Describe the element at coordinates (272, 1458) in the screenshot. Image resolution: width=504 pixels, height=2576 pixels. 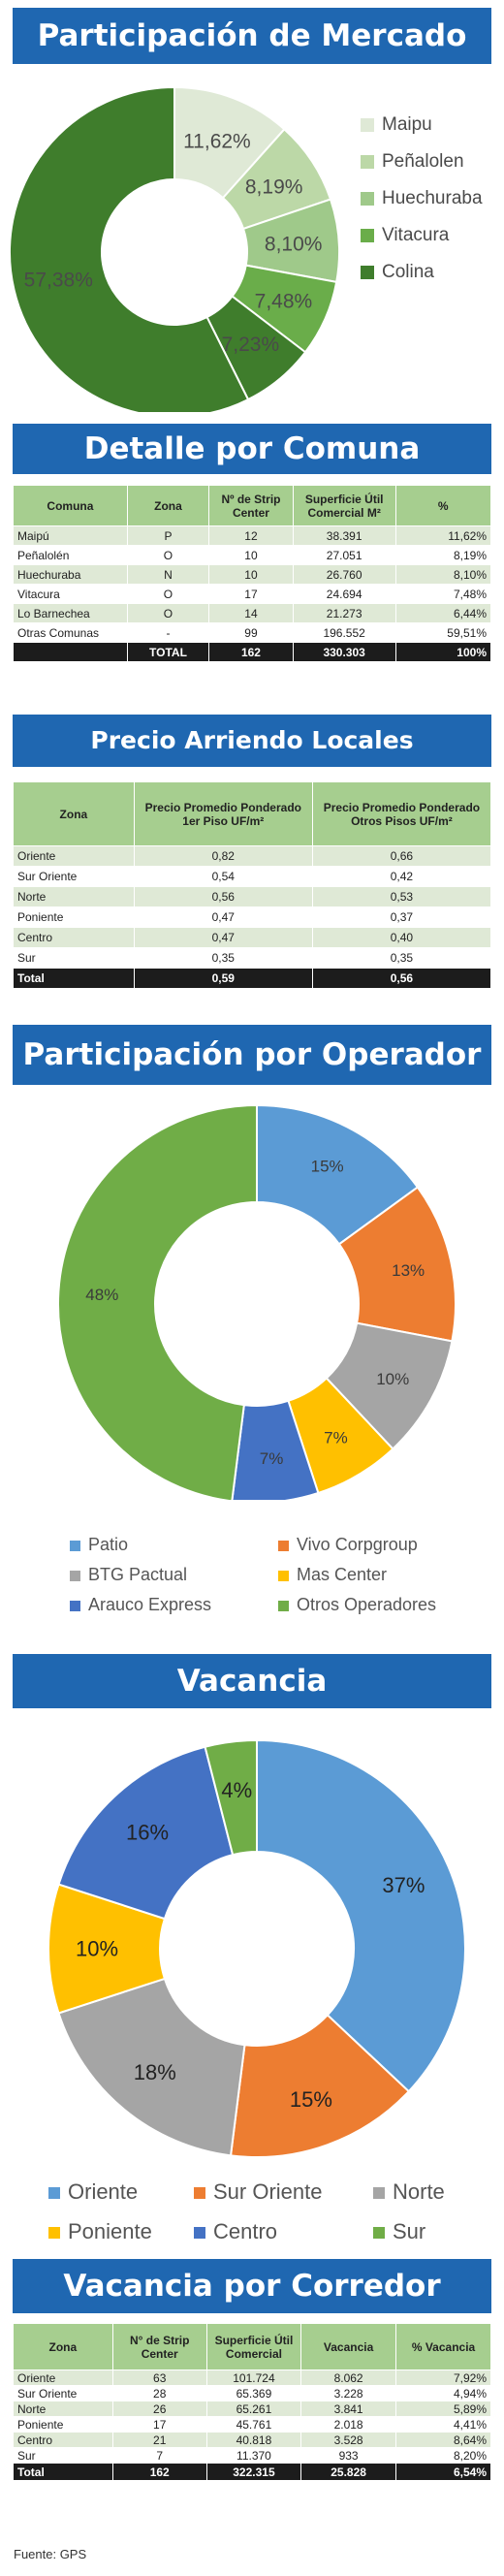
I see `slice-label-arauco-express: 7%` at that location.